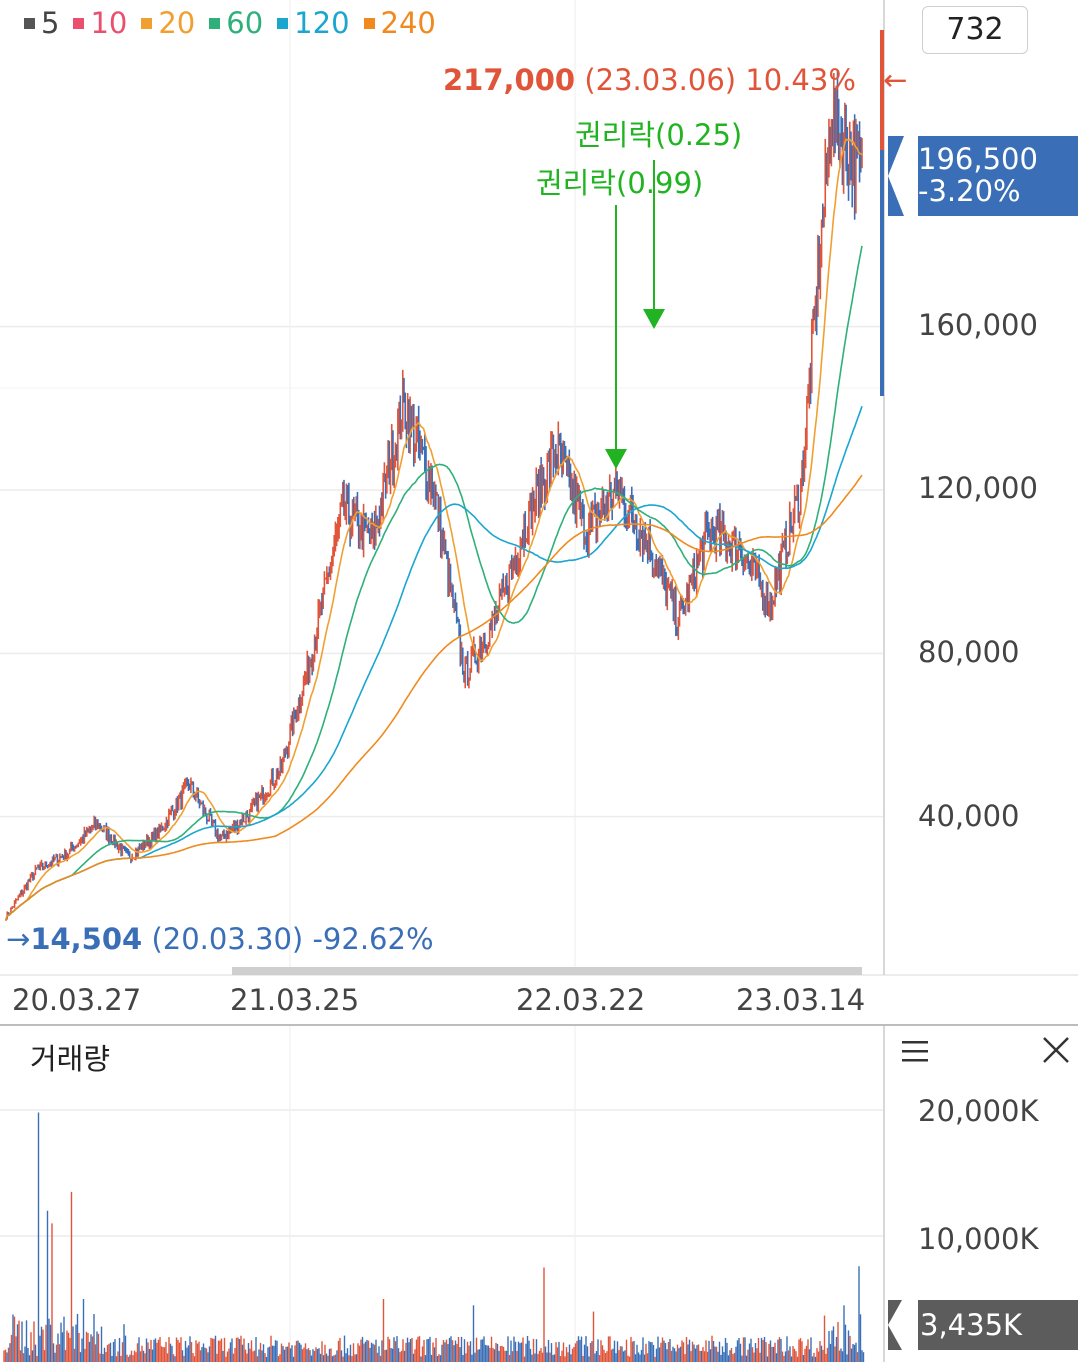 The width and height of the screenshot is (1078, 1362). I want to click on price-range-bar-top, so click(882, 90).